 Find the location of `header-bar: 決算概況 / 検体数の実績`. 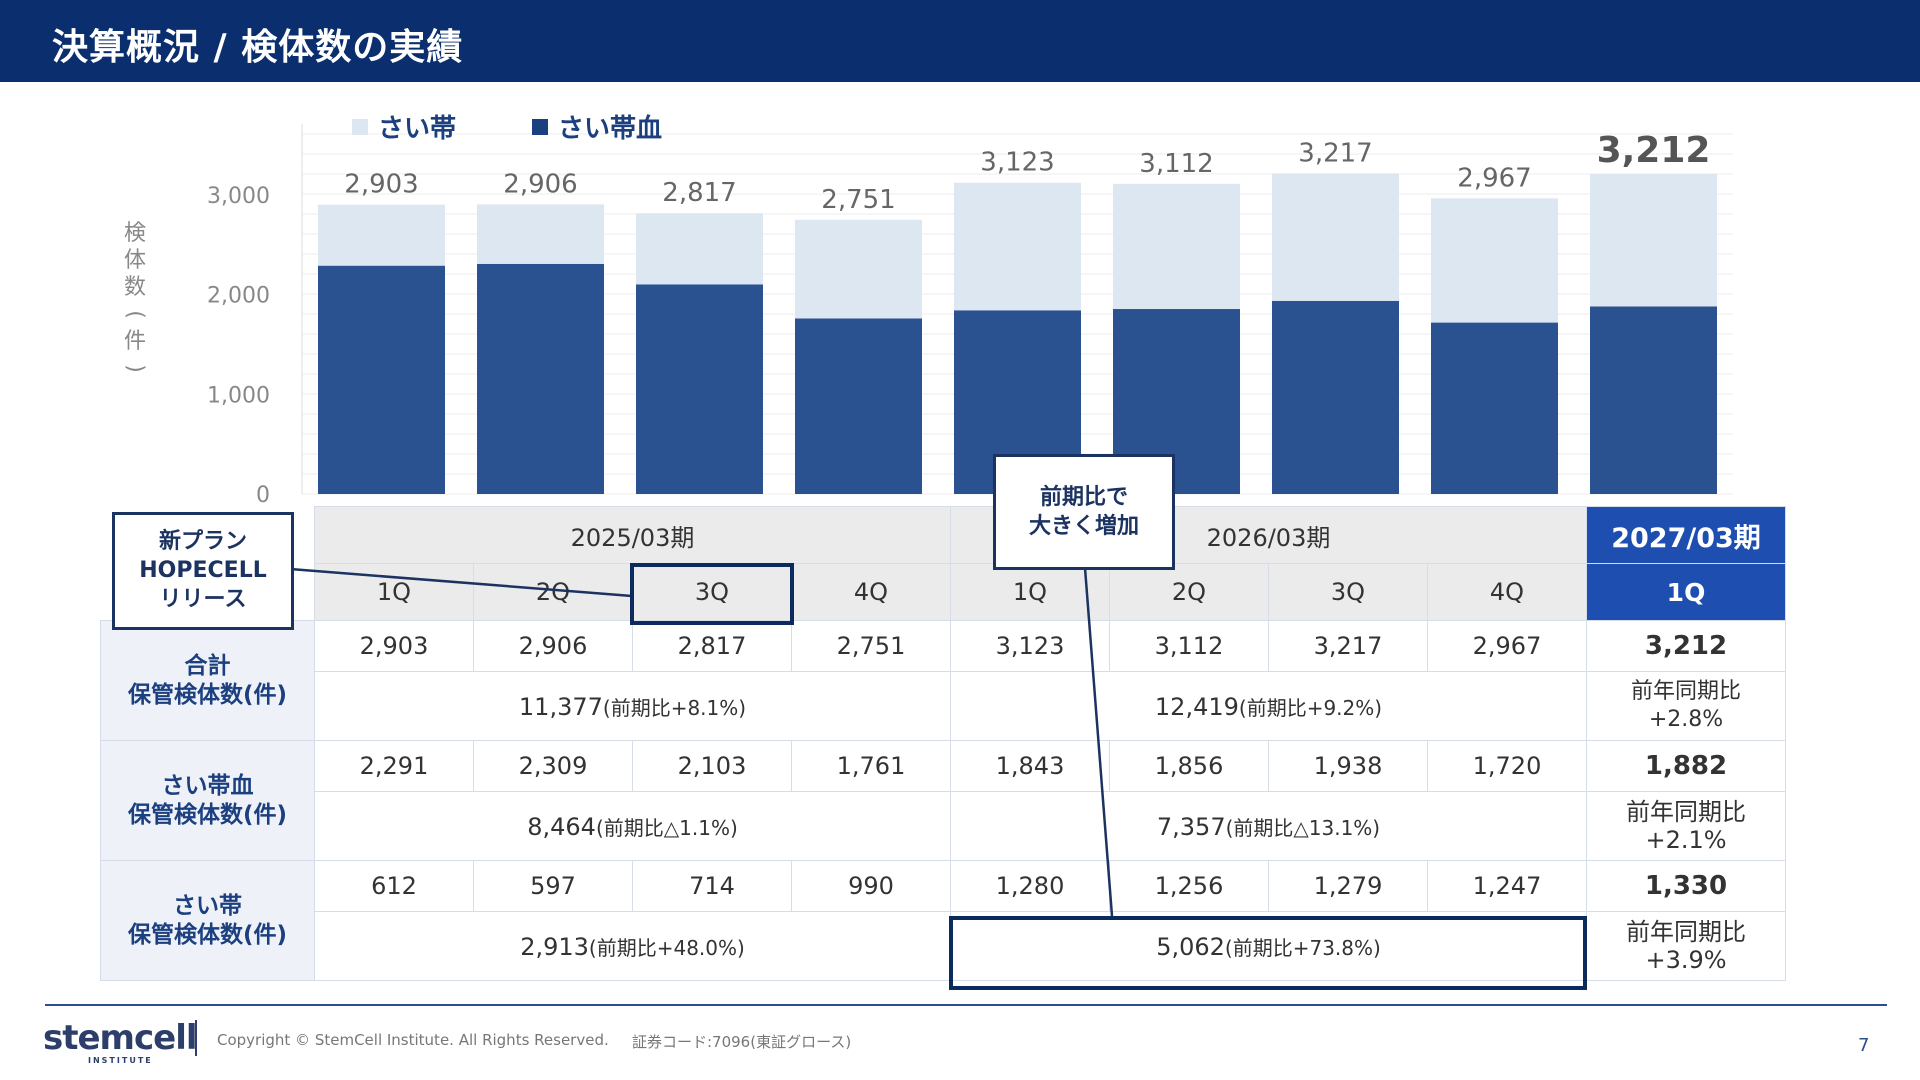

header-bar: 決算概況 / 検体数の実績 is located at coordinates (960, 41).